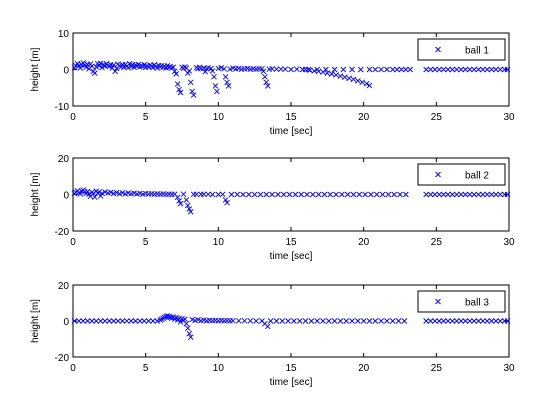 The width and height of the screenshot is (560, 420). What do you see at coordinates (66, 71) in the screenshot?
I see `y-tick-label: 0` at bounding box center [66, 71].